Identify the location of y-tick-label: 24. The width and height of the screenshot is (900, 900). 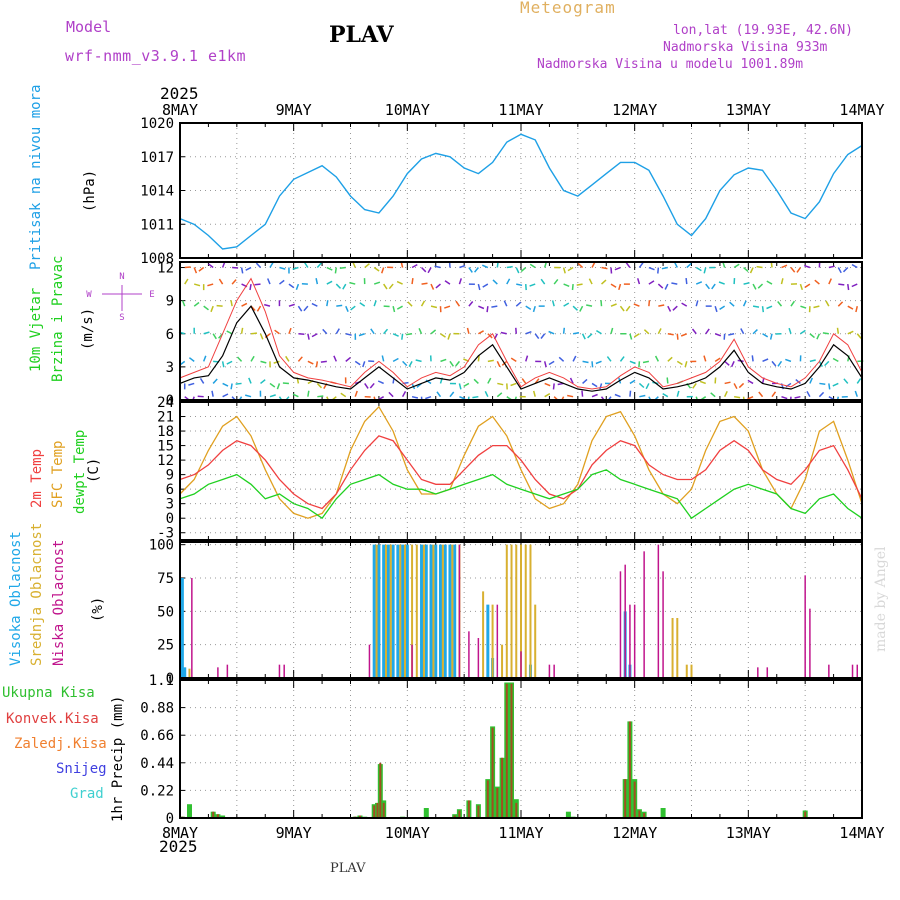
(165, 403).